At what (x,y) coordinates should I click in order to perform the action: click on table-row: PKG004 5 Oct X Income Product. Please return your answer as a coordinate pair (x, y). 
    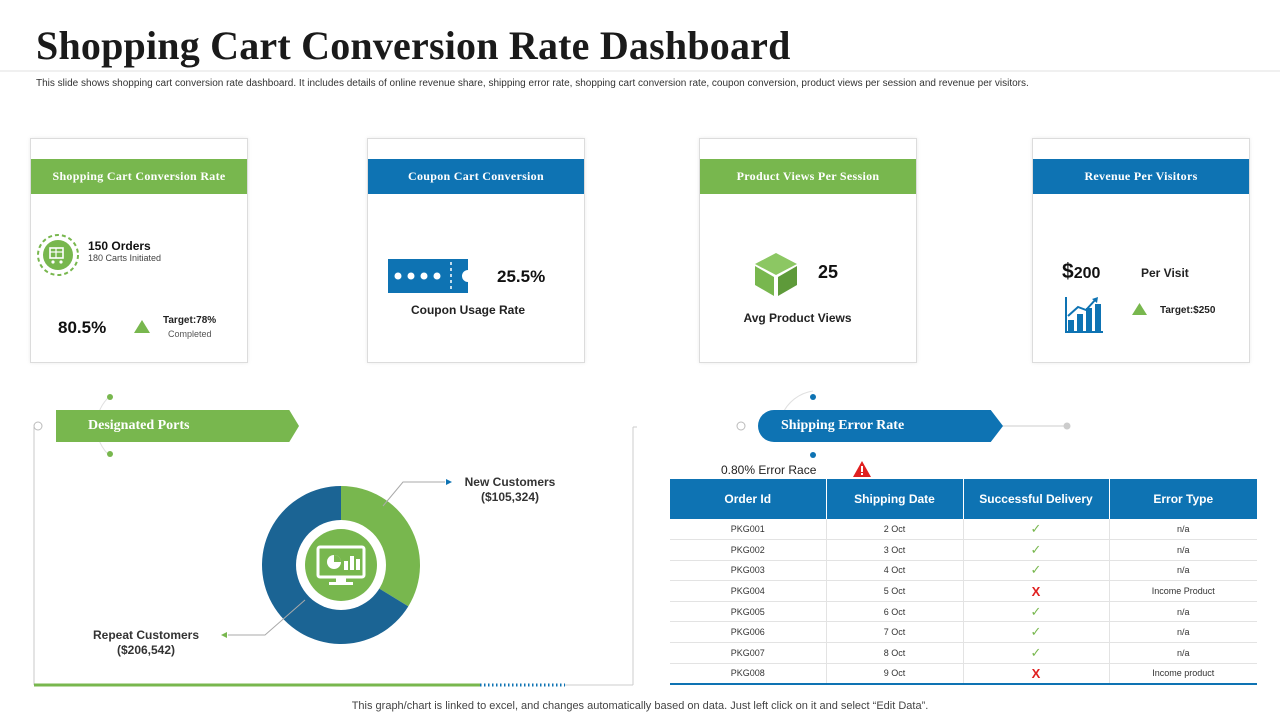
    Looking at the image, I should click on (963, 591).